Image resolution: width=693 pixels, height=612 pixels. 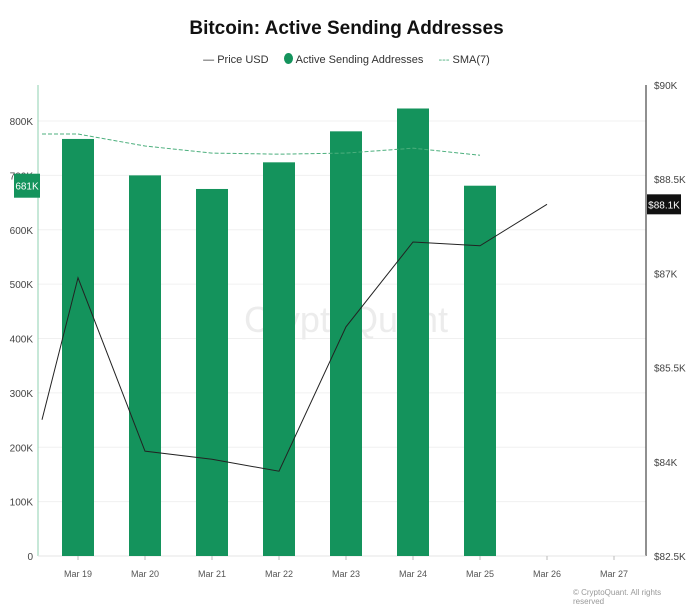 What do you see at coordinates (145, 574) in the screenshot?
I see `x-tick-label: Mar 20` at bounding box center [145, 574].